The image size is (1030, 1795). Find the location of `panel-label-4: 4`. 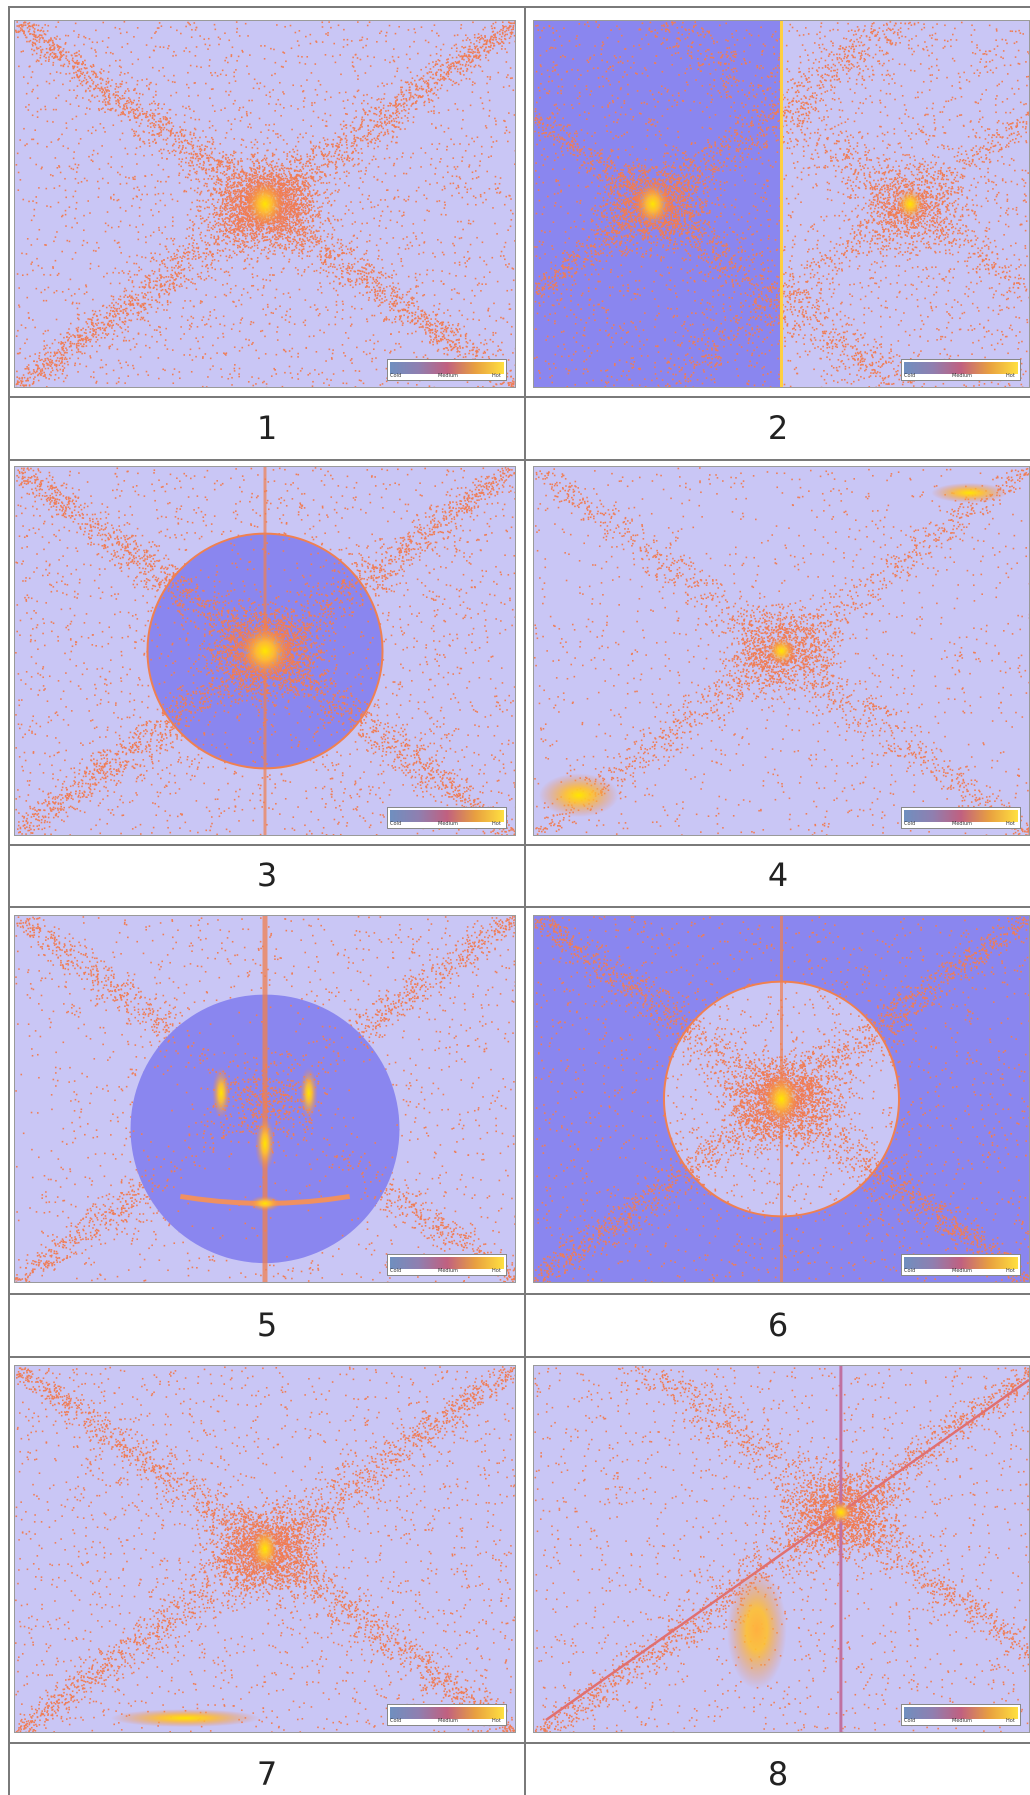

panel-label-4: 4 is located at coordinates (778, 875).